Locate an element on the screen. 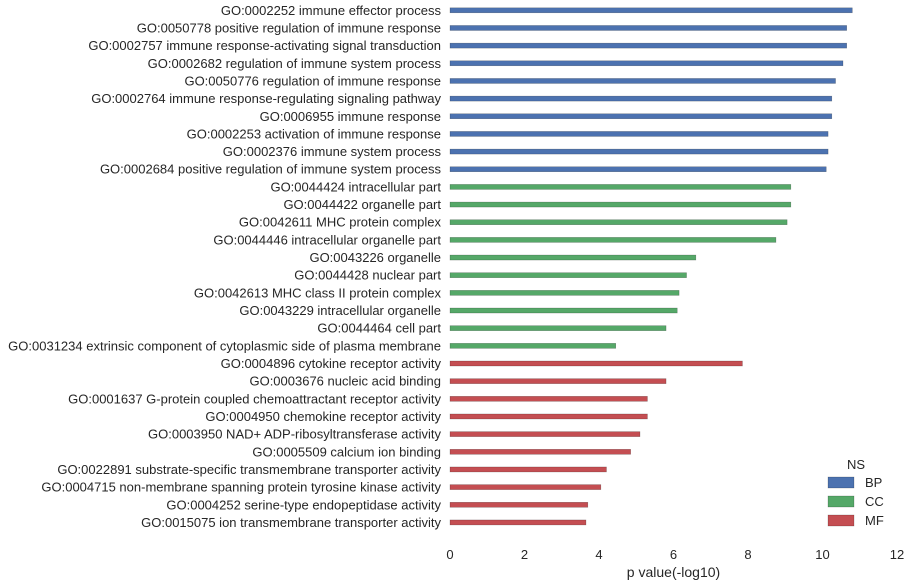 The image size is (911, 587). x-tick-label: 6 is located at coordinates (673, 554).